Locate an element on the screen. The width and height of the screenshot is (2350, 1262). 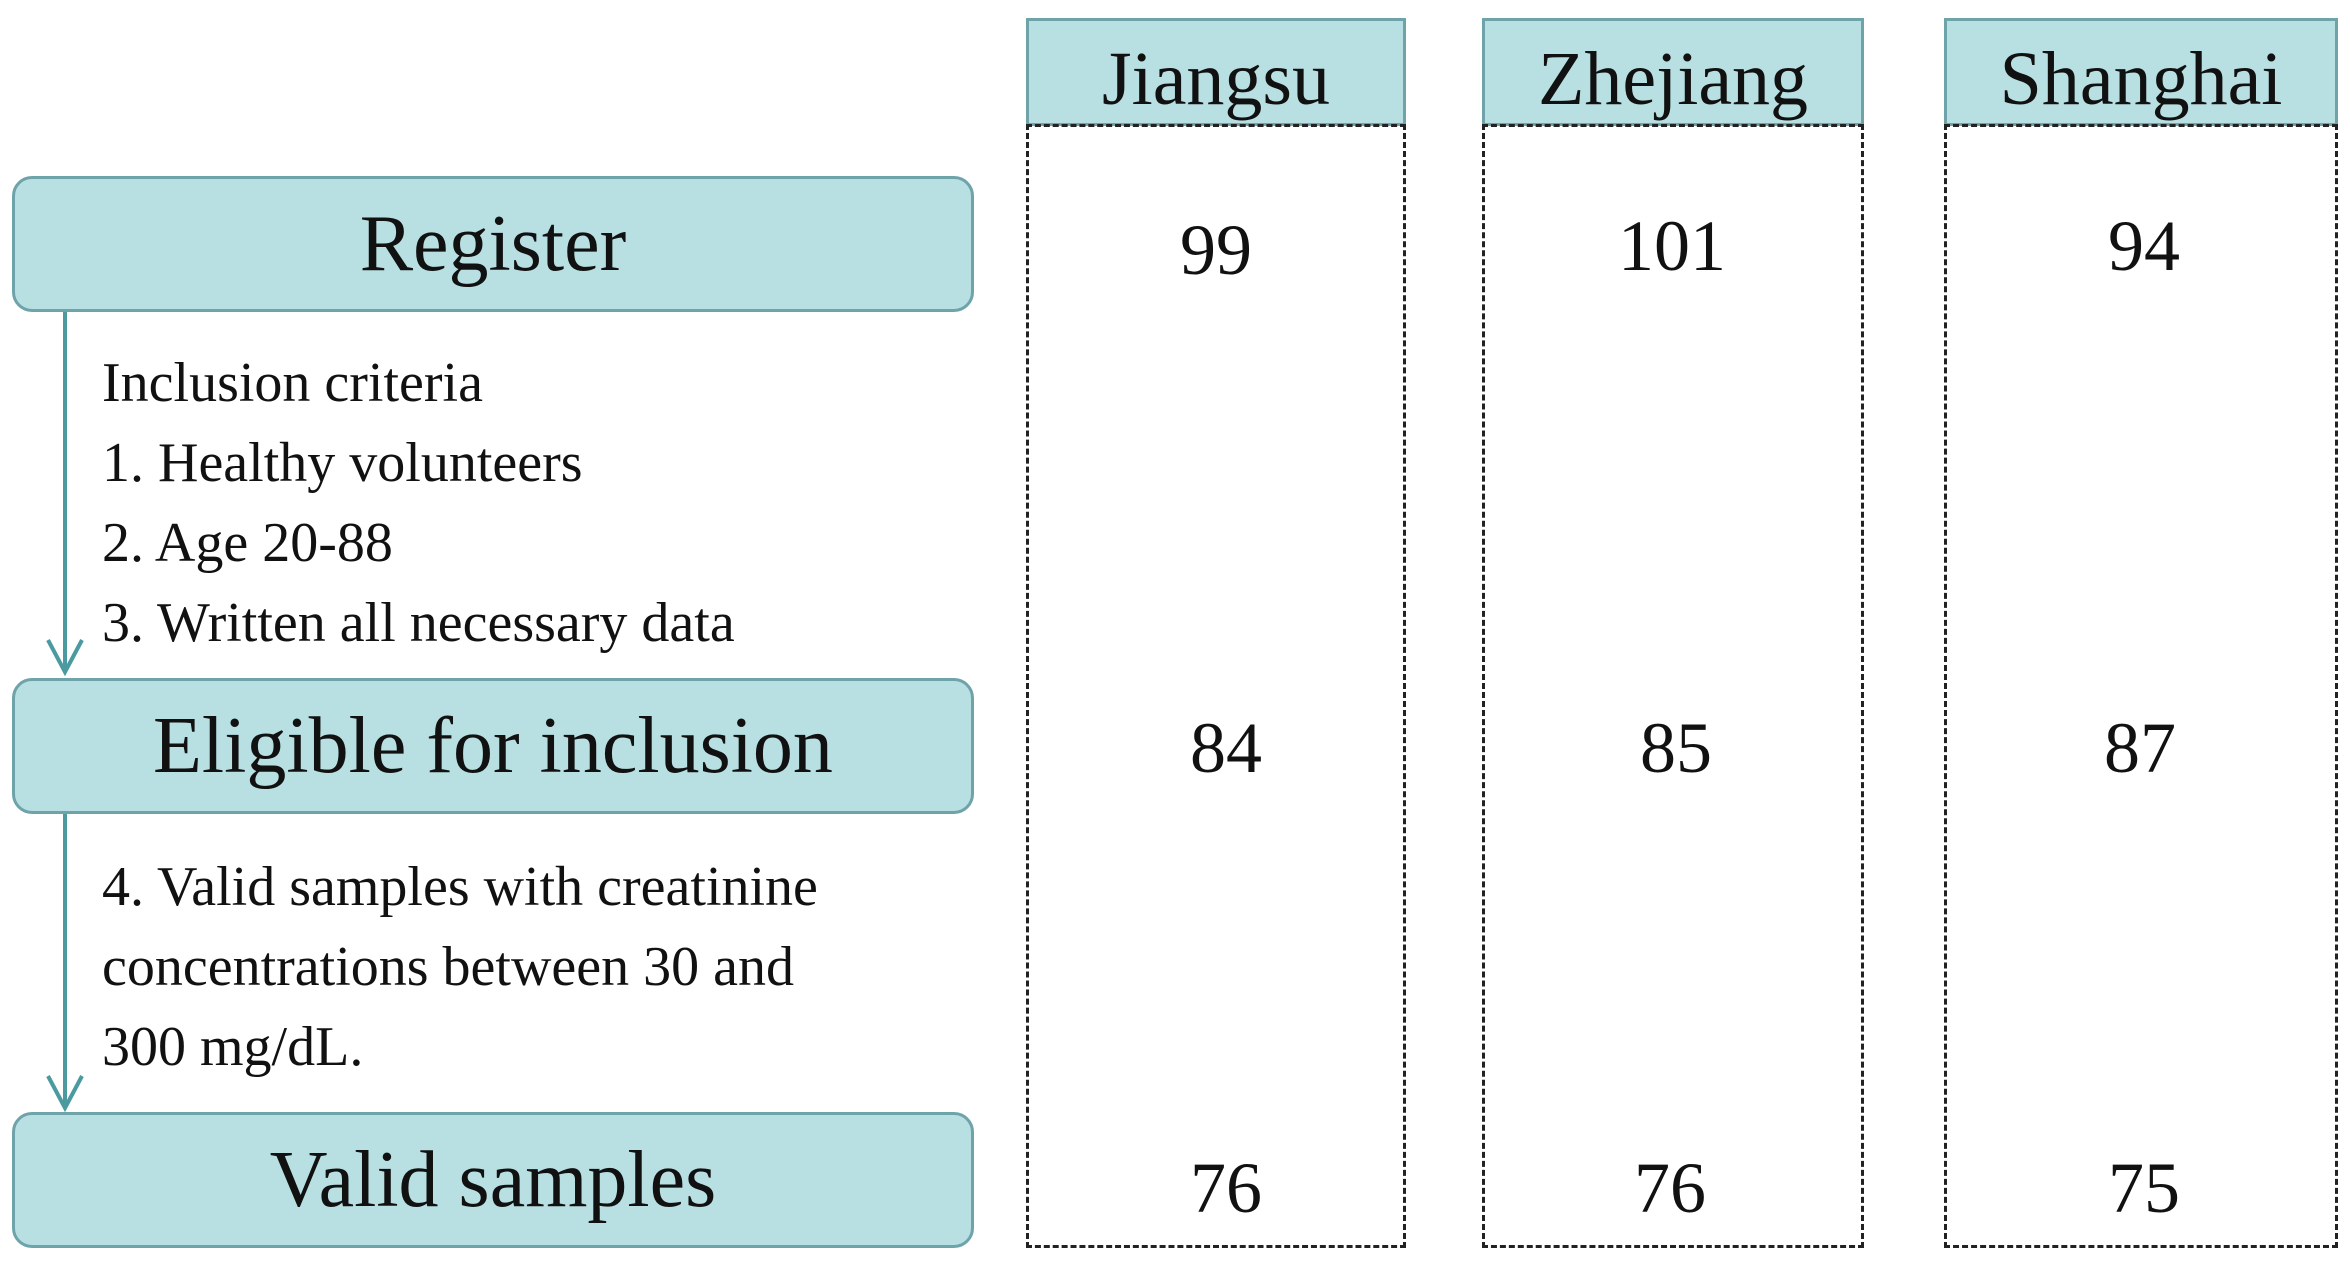
valid-samples-box: Valid samples is located at coordinates (493, 1180).